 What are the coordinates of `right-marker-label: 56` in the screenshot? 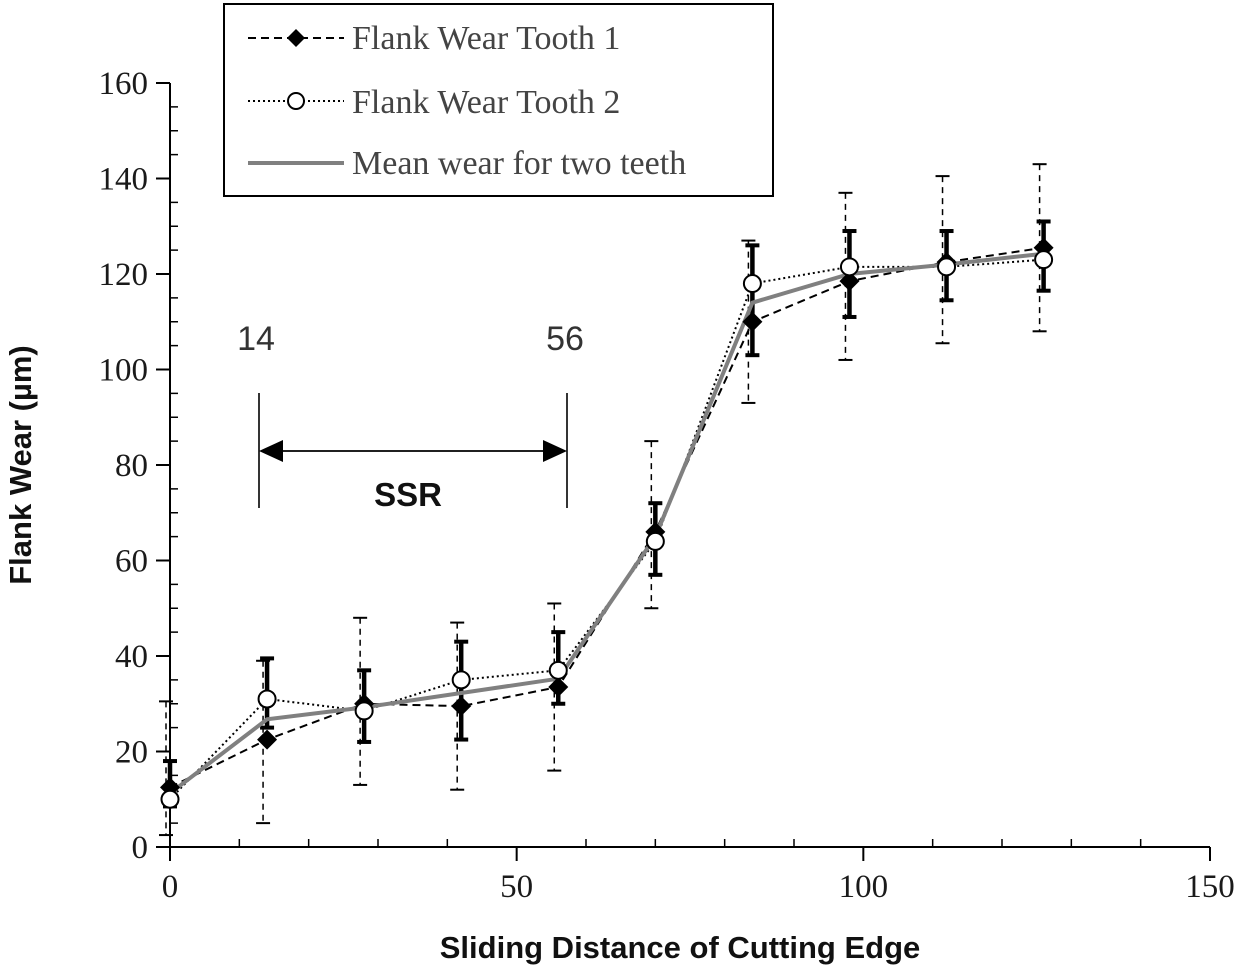 It's located at (565, 339).